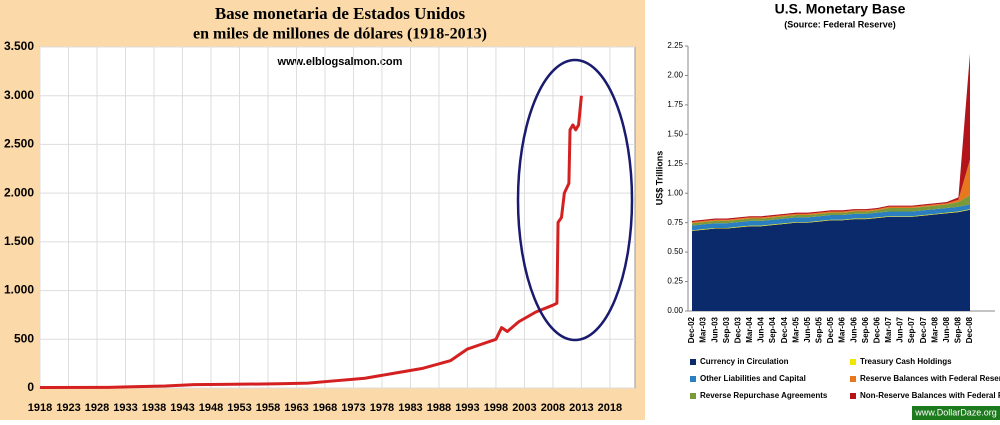 This screenshot has width=1000, height=425. What do you see at coordinates (439, 408) in the screenshot?
I see `x-tick-label: 1988` at bounding box center [439, 408].